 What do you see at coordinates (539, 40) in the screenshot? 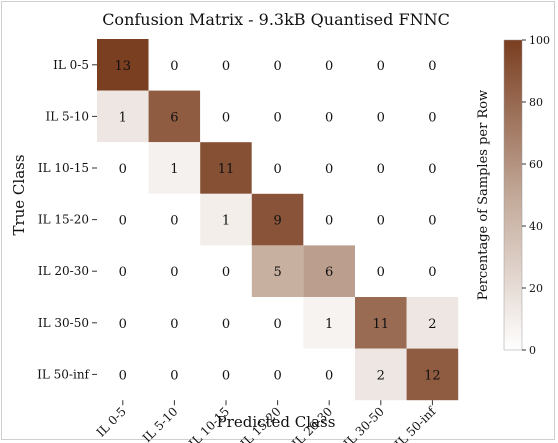
I see `colorbar-tick-label: 100` at bounding box center [539, 40].